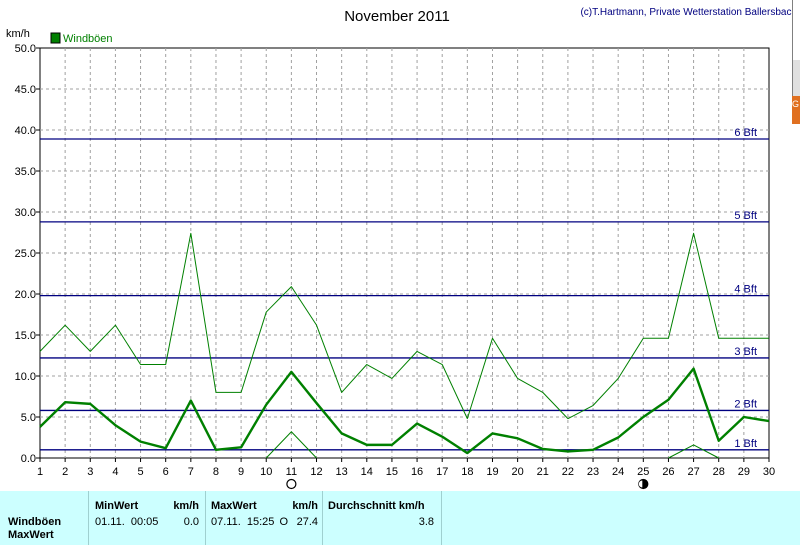 This screenshot has height=545, width=800. I want to click on y-tick-label: 45.0, so click(25, 90).